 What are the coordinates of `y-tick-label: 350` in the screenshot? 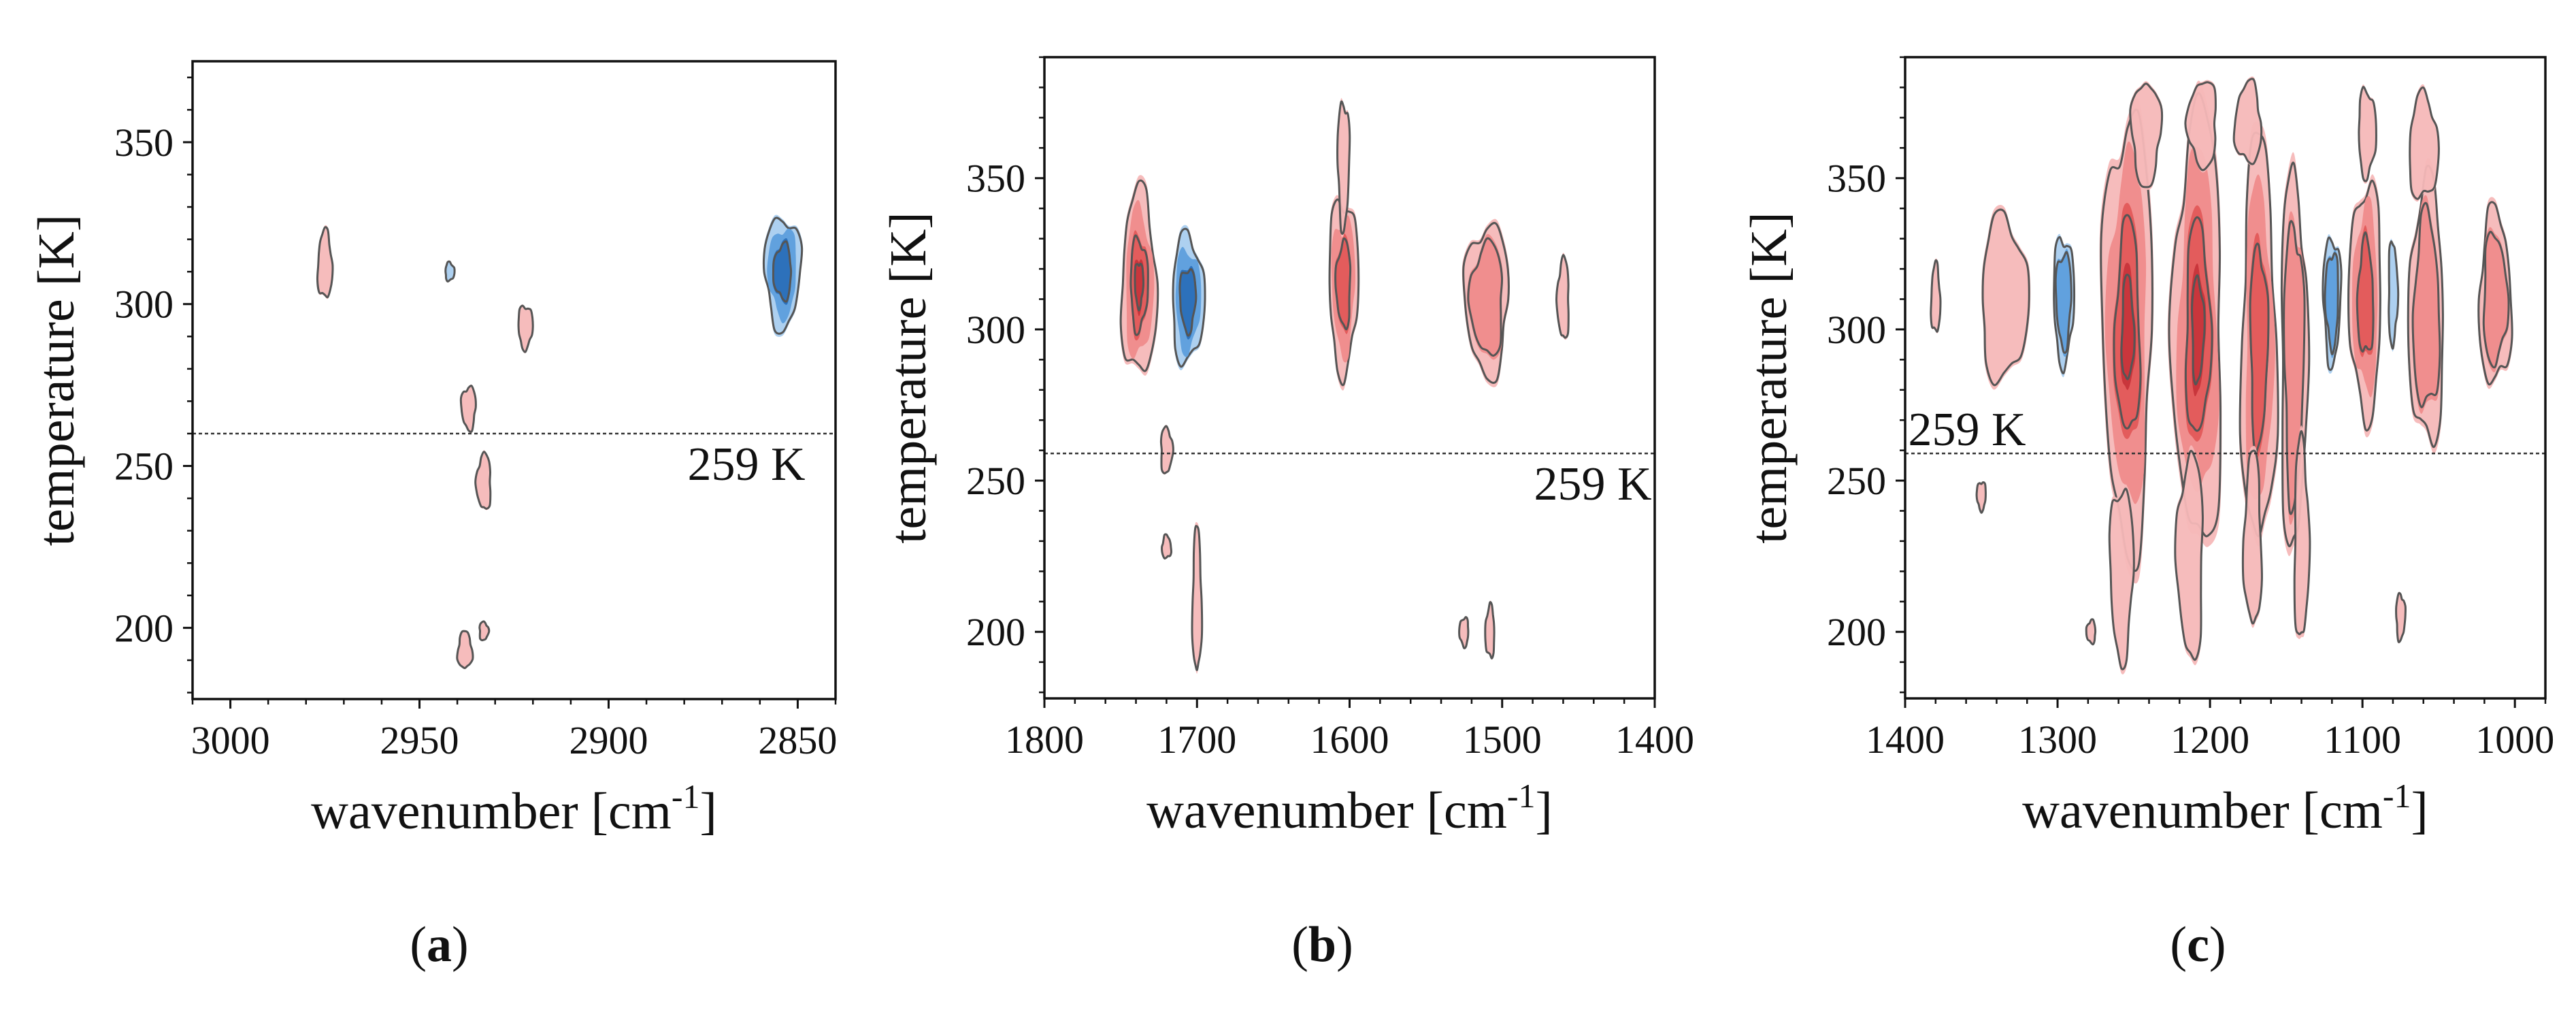 It's located at (144, 142).